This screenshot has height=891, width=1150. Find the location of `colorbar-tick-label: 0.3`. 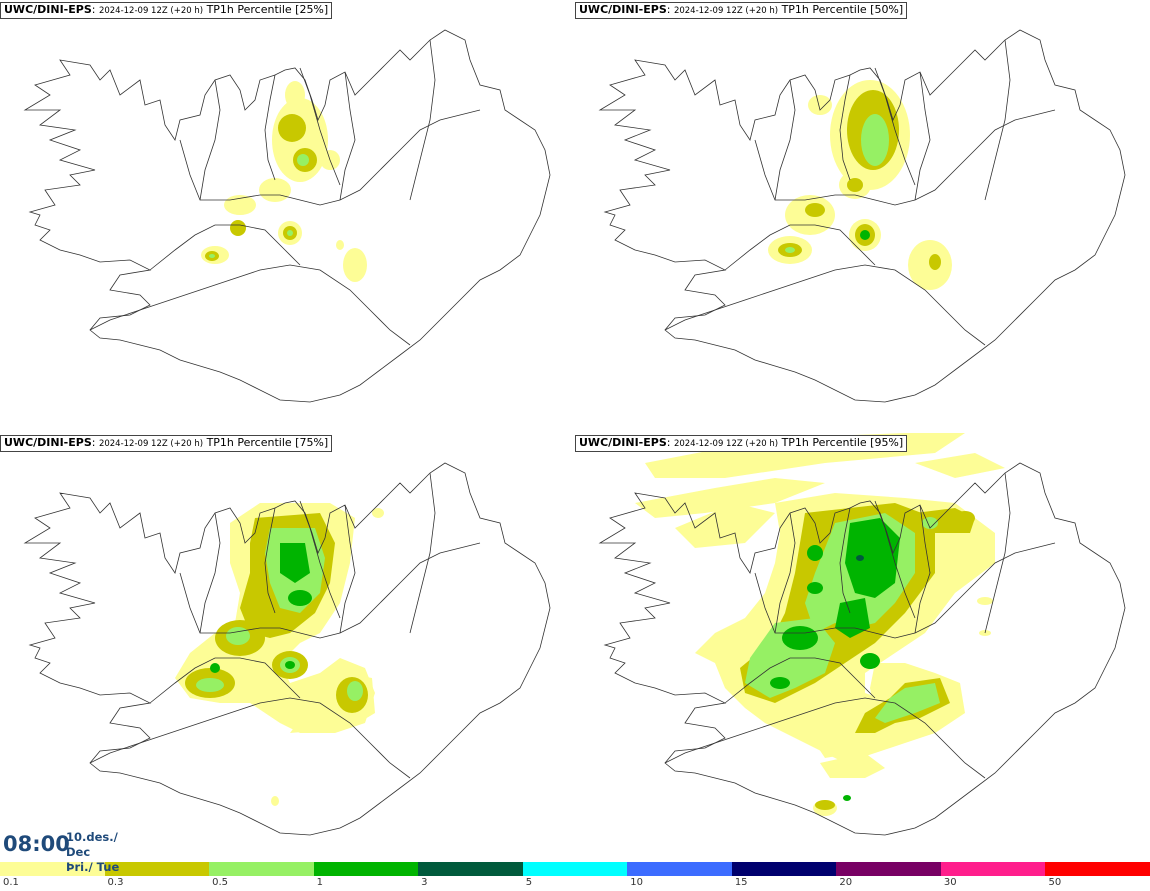

colorbar-tick-label: 0.3 is located at coordinates (115, 882).